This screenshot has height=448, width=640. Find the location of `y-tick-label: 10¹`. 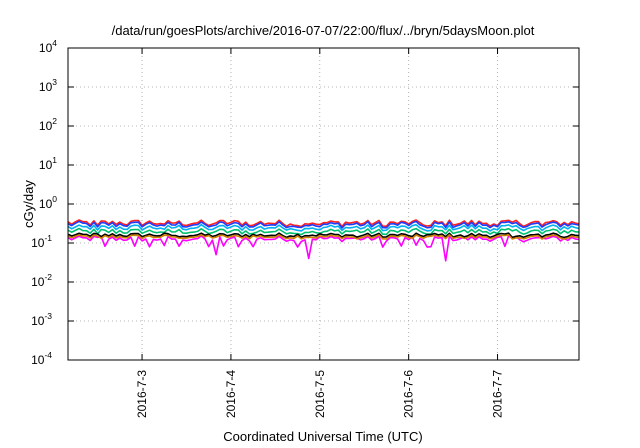

y-tick-label: 10¹ is located at coordinates (48, 163).